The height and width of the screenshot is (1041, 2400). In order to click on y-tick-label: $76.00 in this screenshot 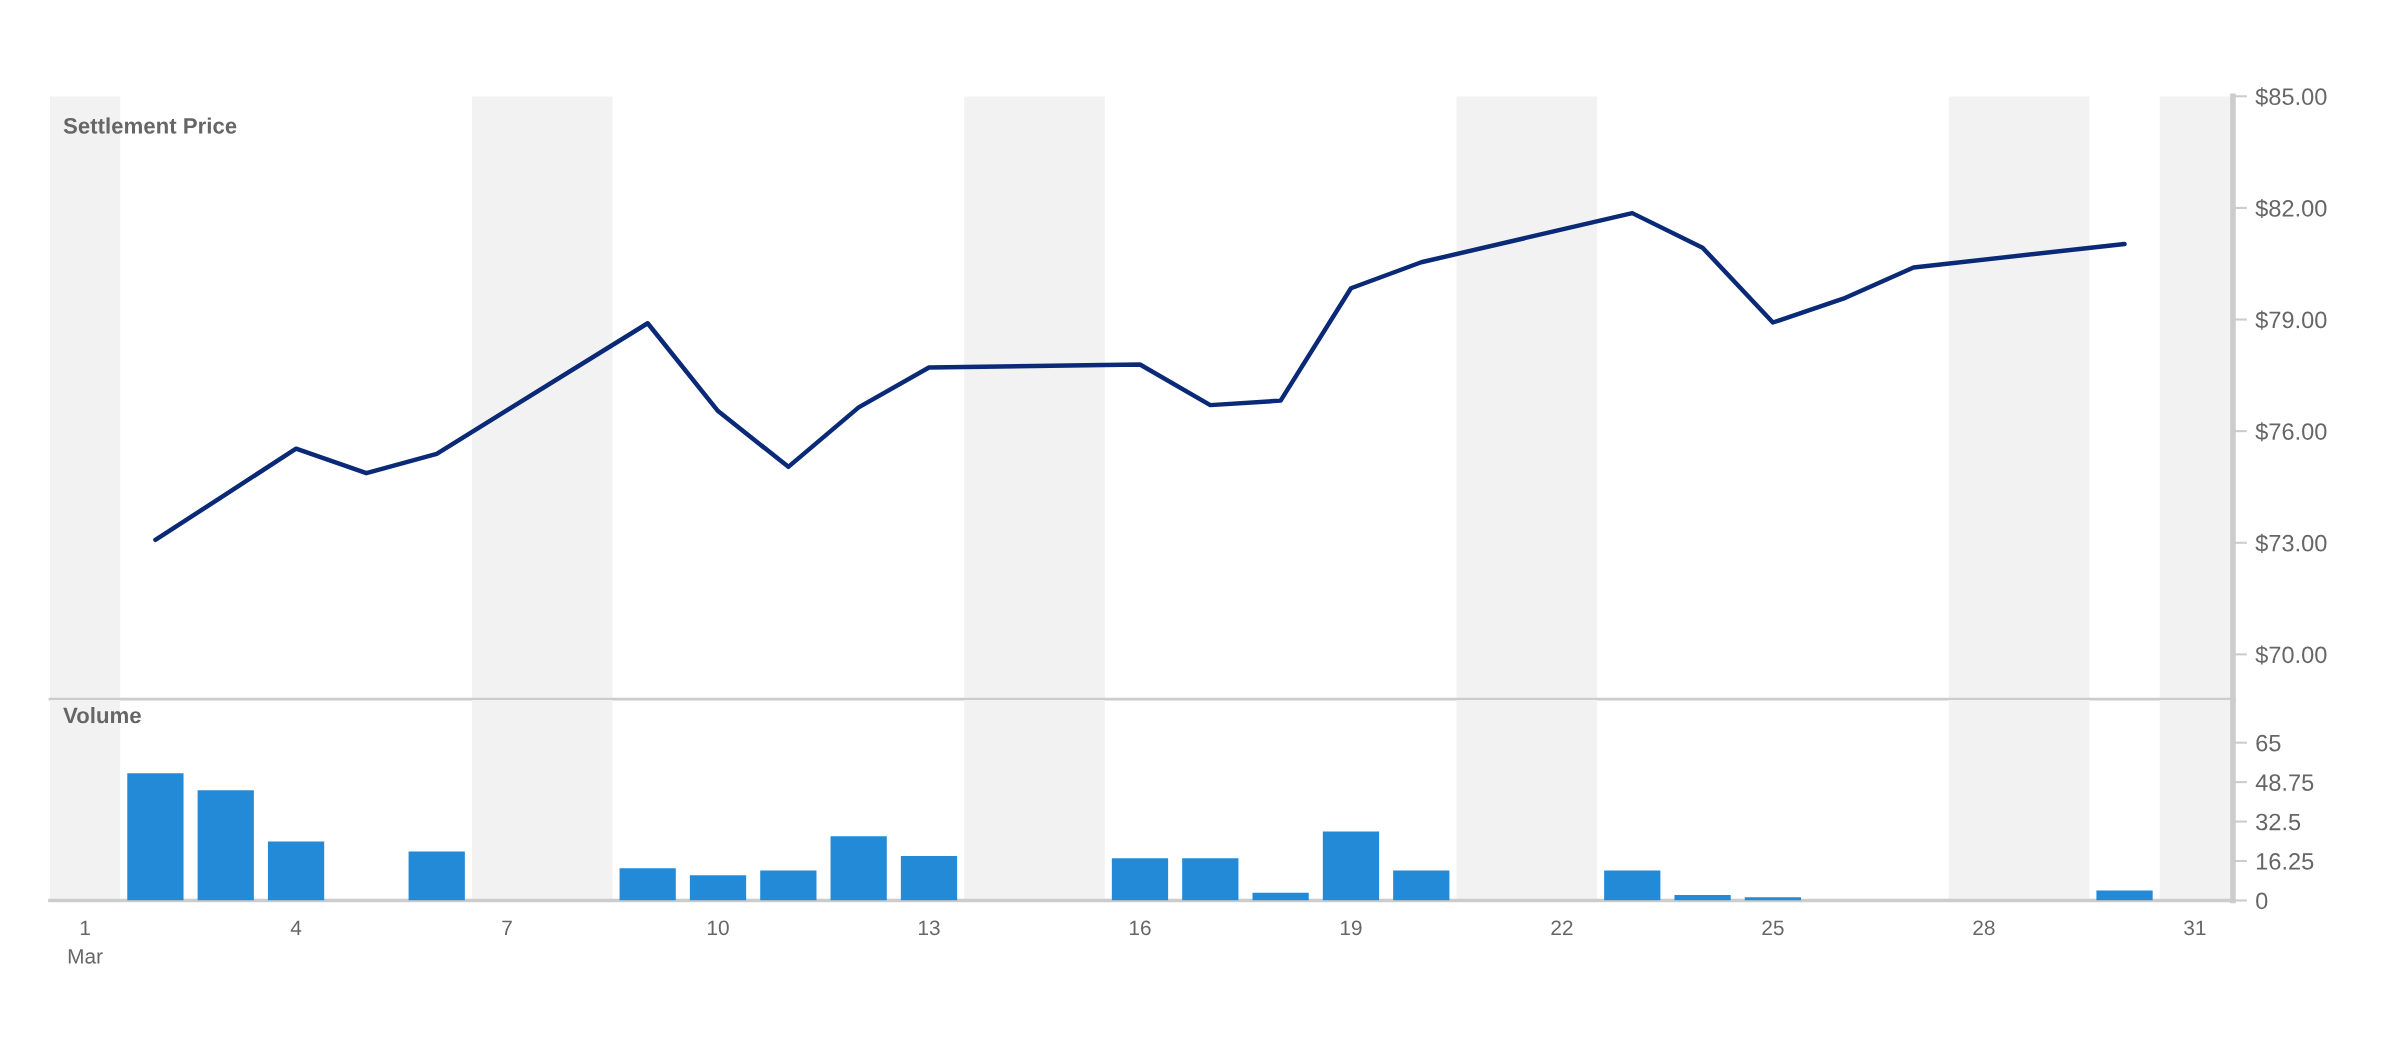, I will do `click(2291, 432)`.